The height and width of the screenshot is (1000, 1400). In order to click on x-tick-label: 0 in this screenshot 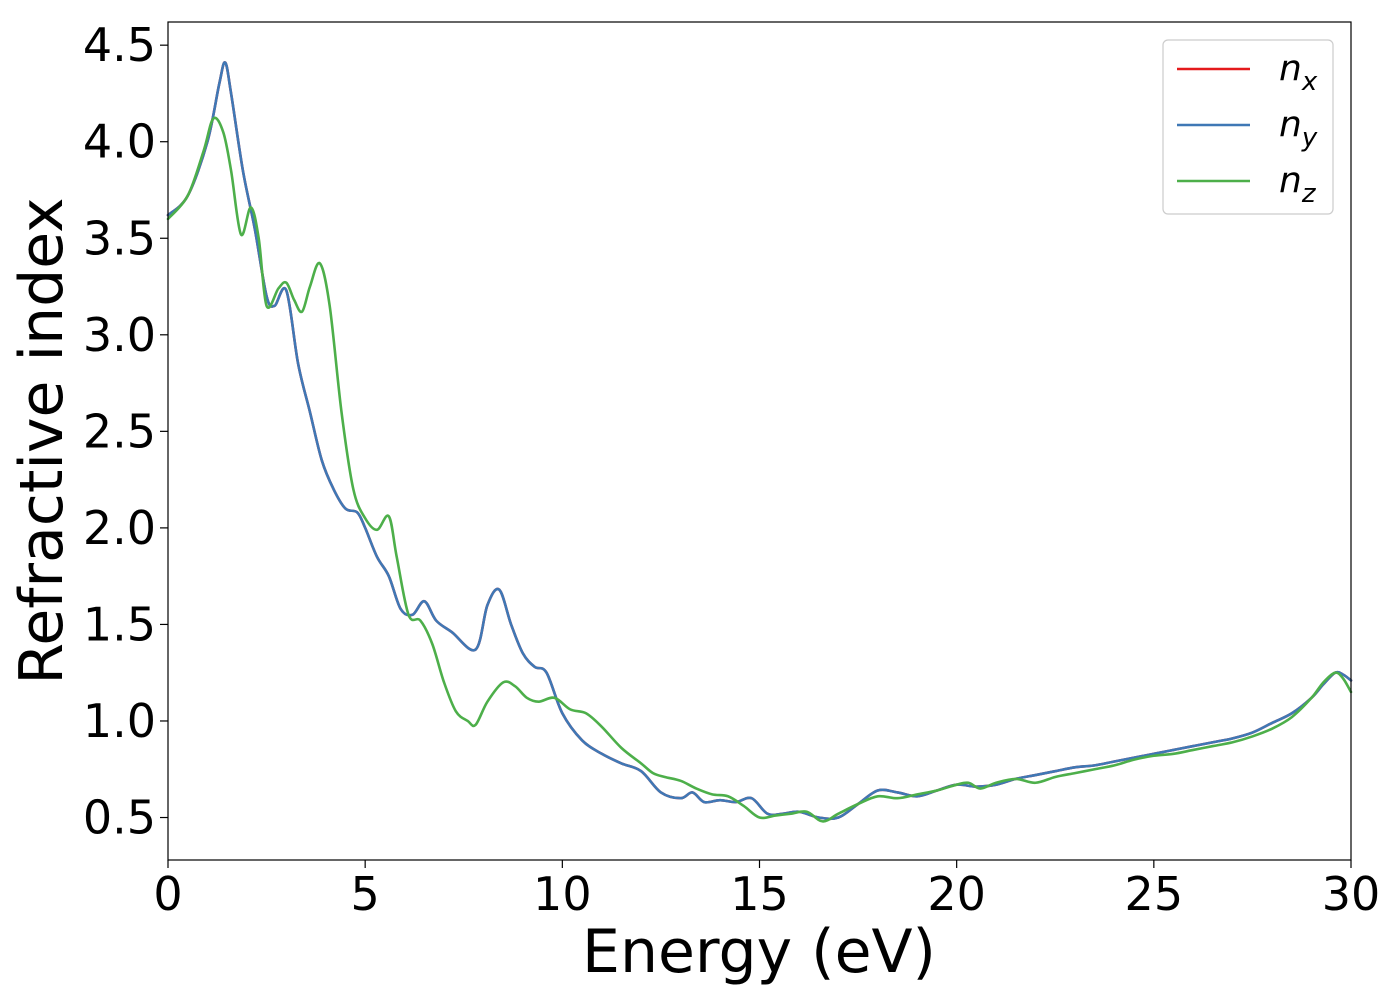, I will do `click(167, 894)`.